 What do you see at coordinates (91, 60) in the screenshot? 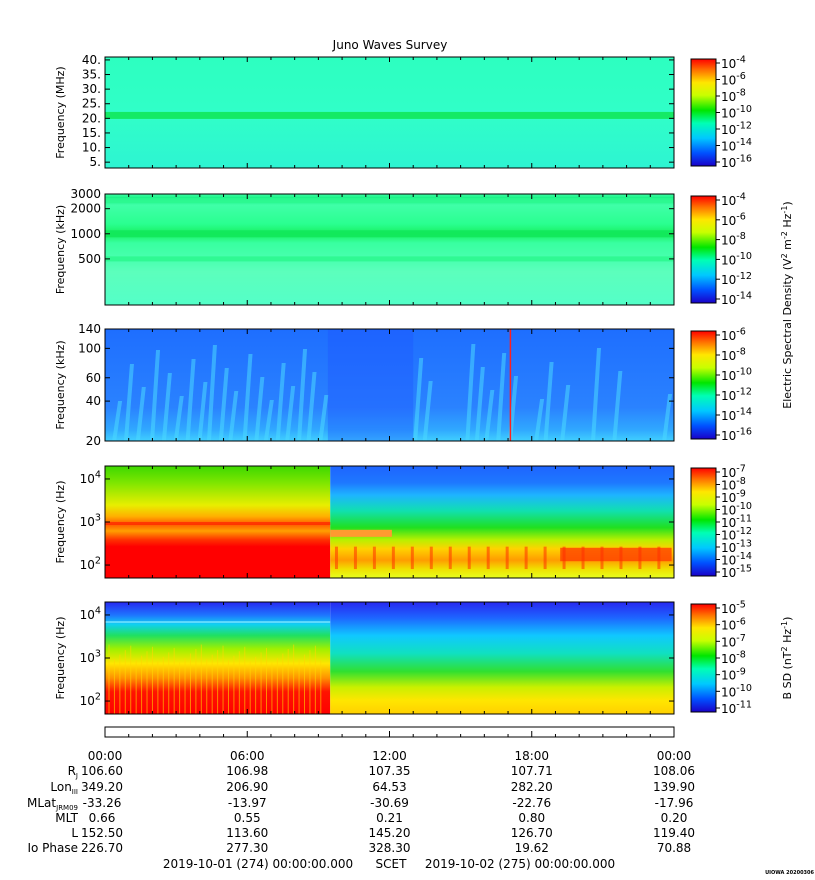
I see `y-tick-label: 40.` at bounding box center [91, 60].